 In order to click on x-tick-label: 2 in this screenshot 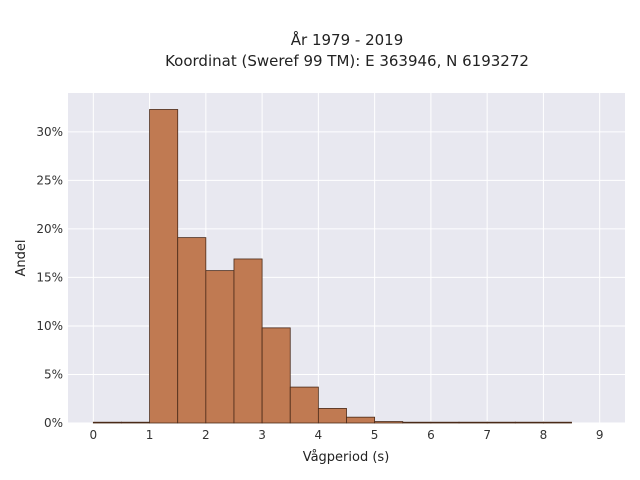, I will do `click(206, 435)`.